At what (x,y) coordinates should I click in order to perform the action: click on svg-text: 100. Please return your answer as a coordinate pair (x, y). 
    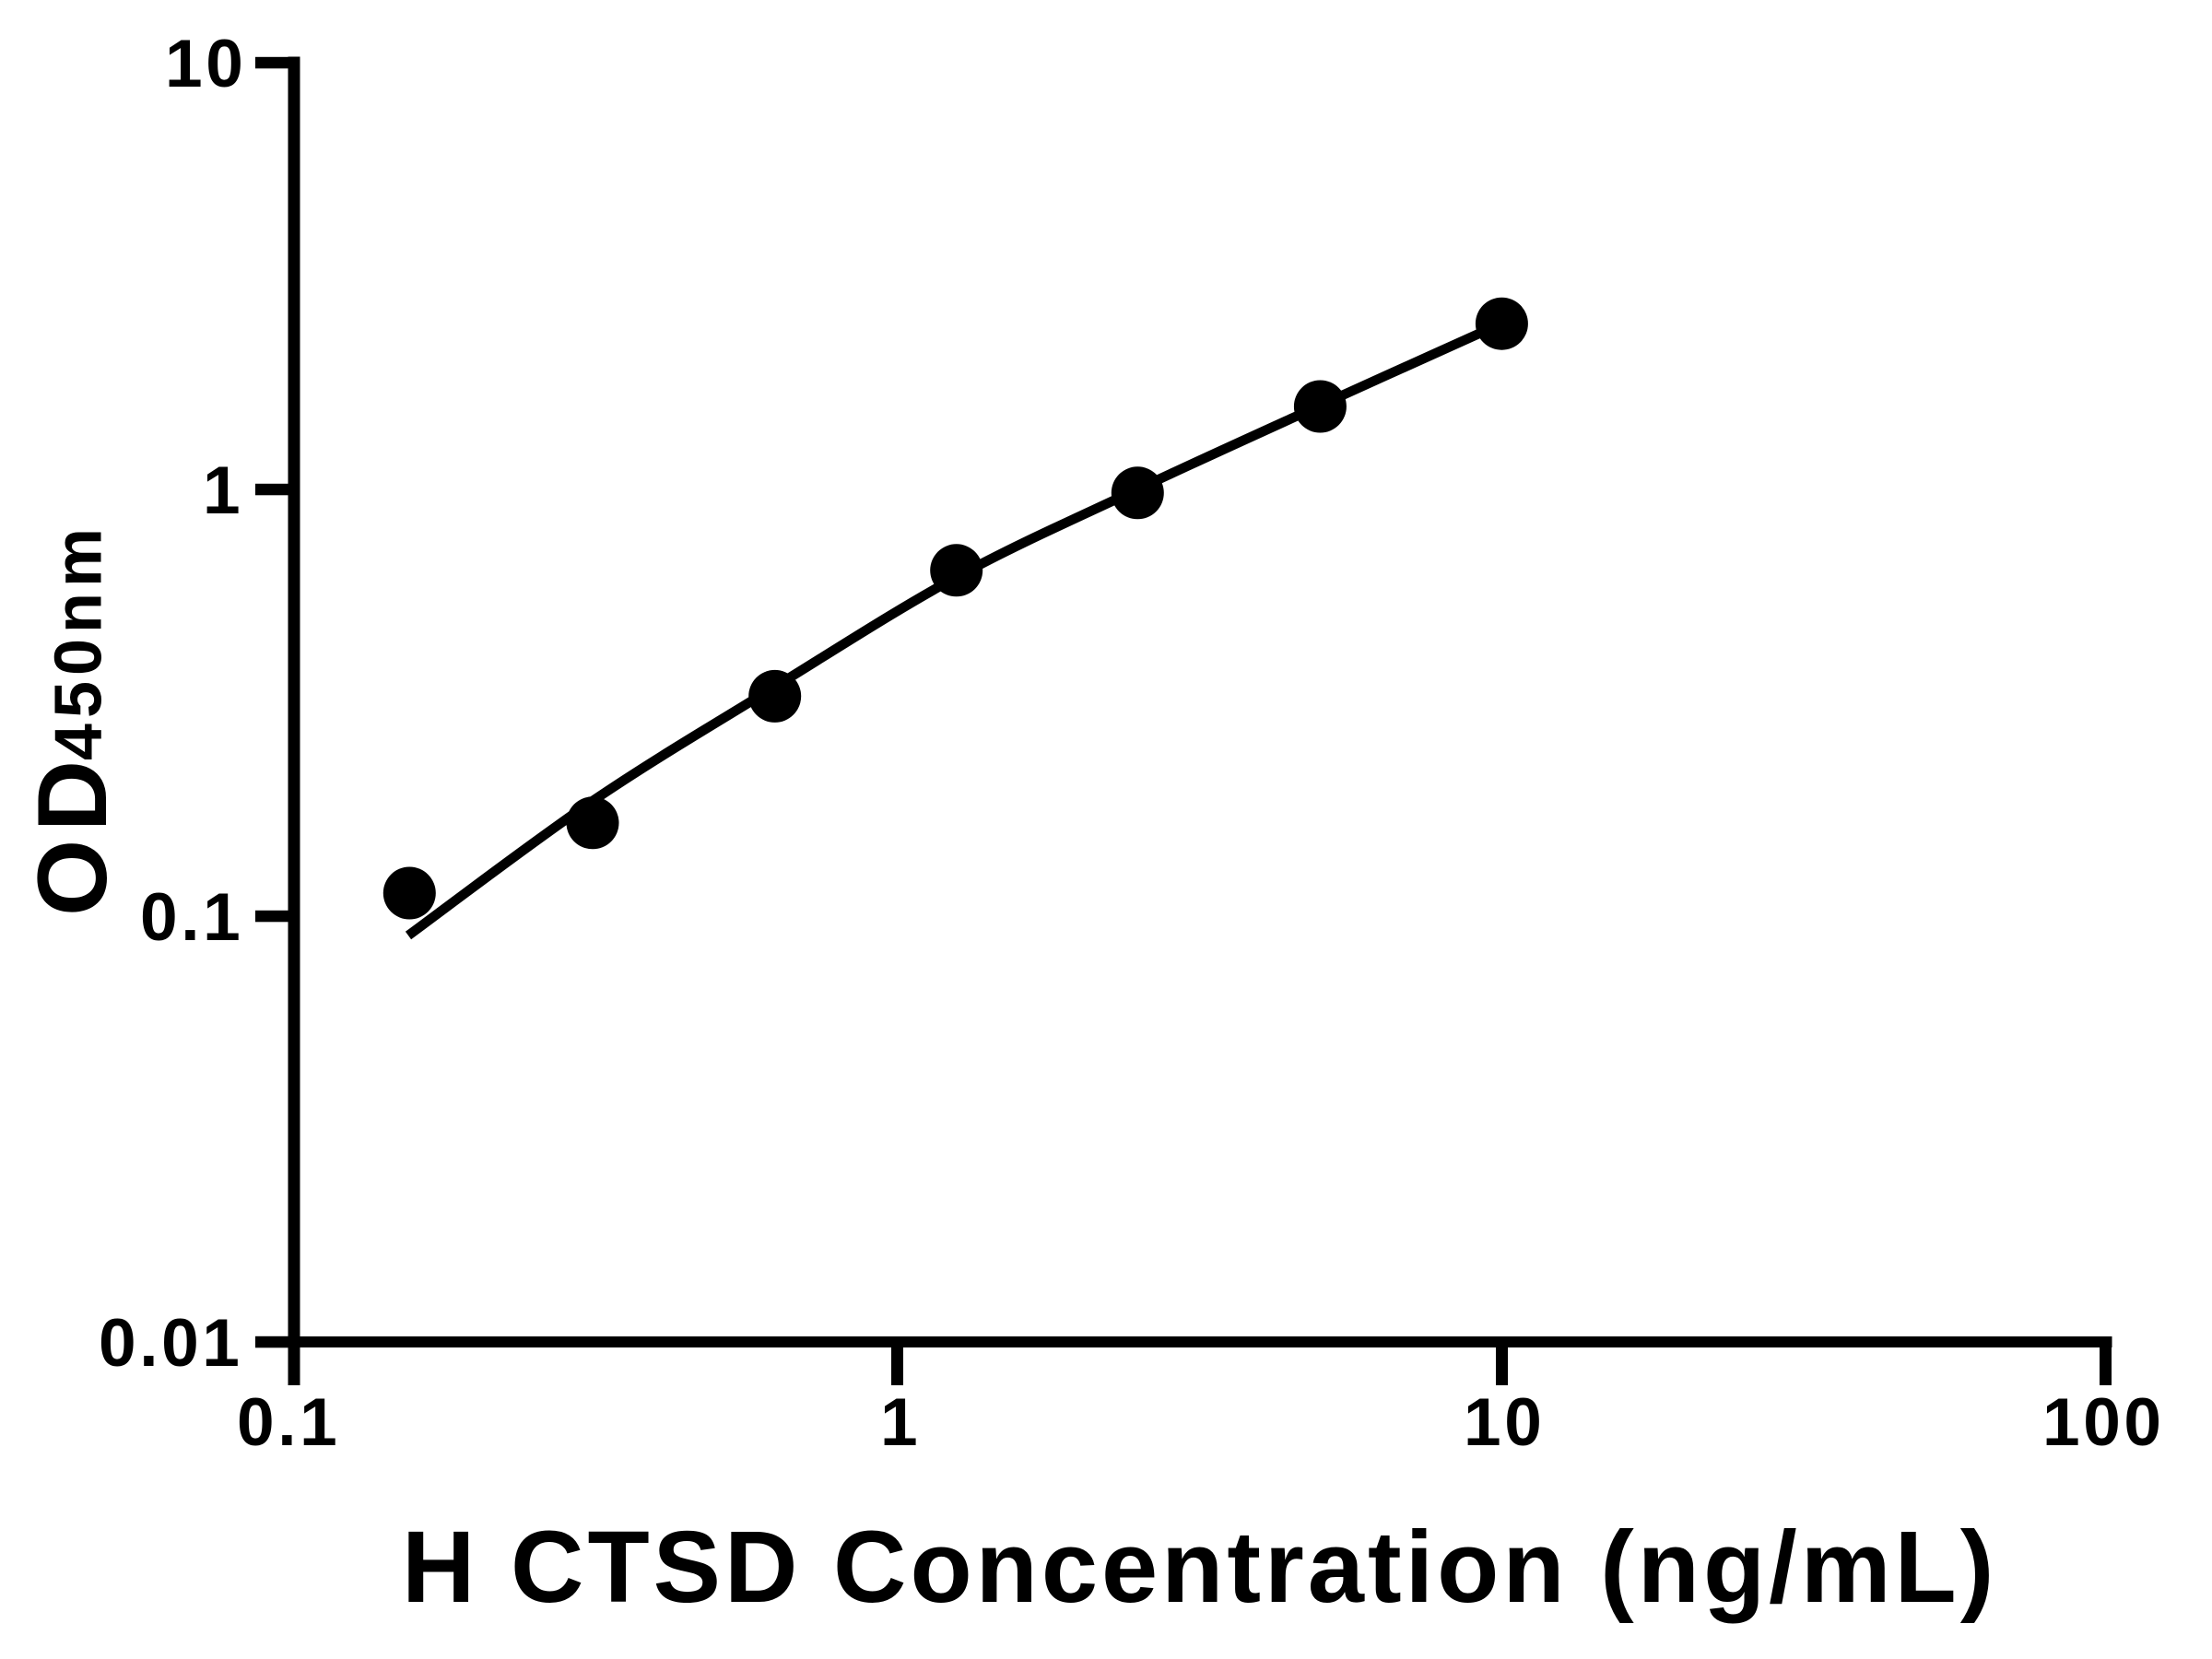
    Looking at the image, I should click on (2103, 1422).